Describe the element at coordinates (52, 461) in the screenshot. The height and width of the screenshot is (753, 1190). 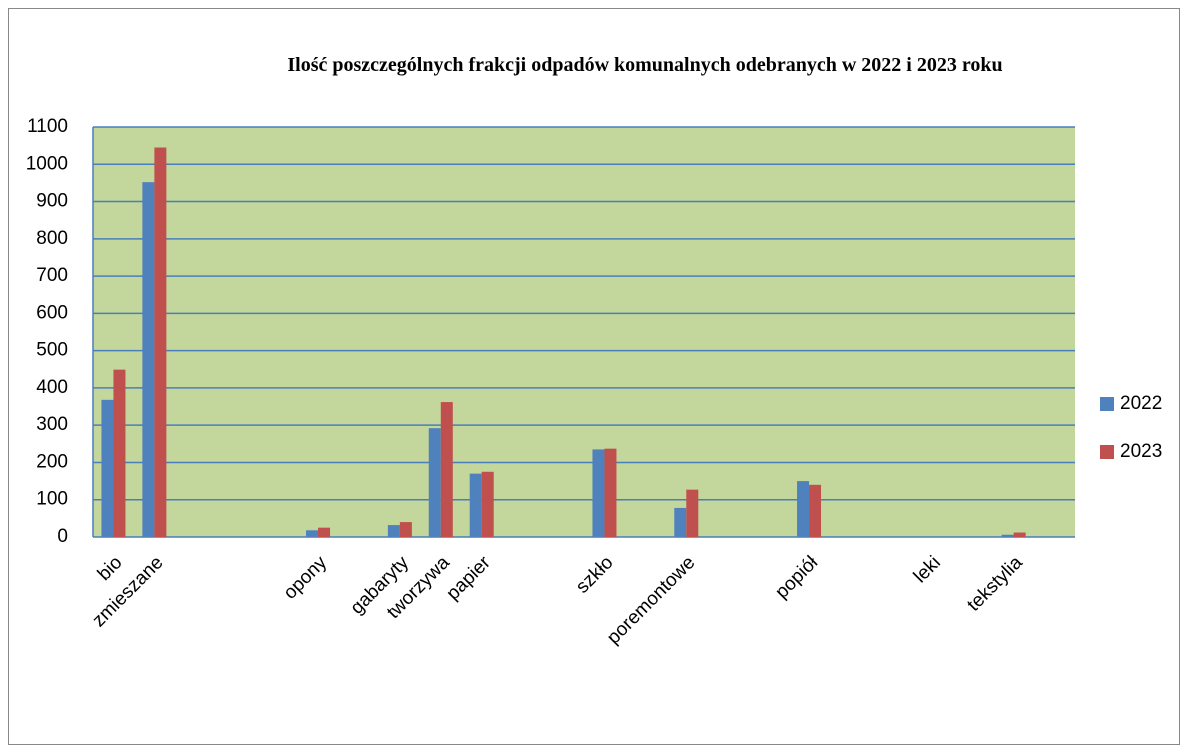
I see `y-tick-label: 200` at that location.